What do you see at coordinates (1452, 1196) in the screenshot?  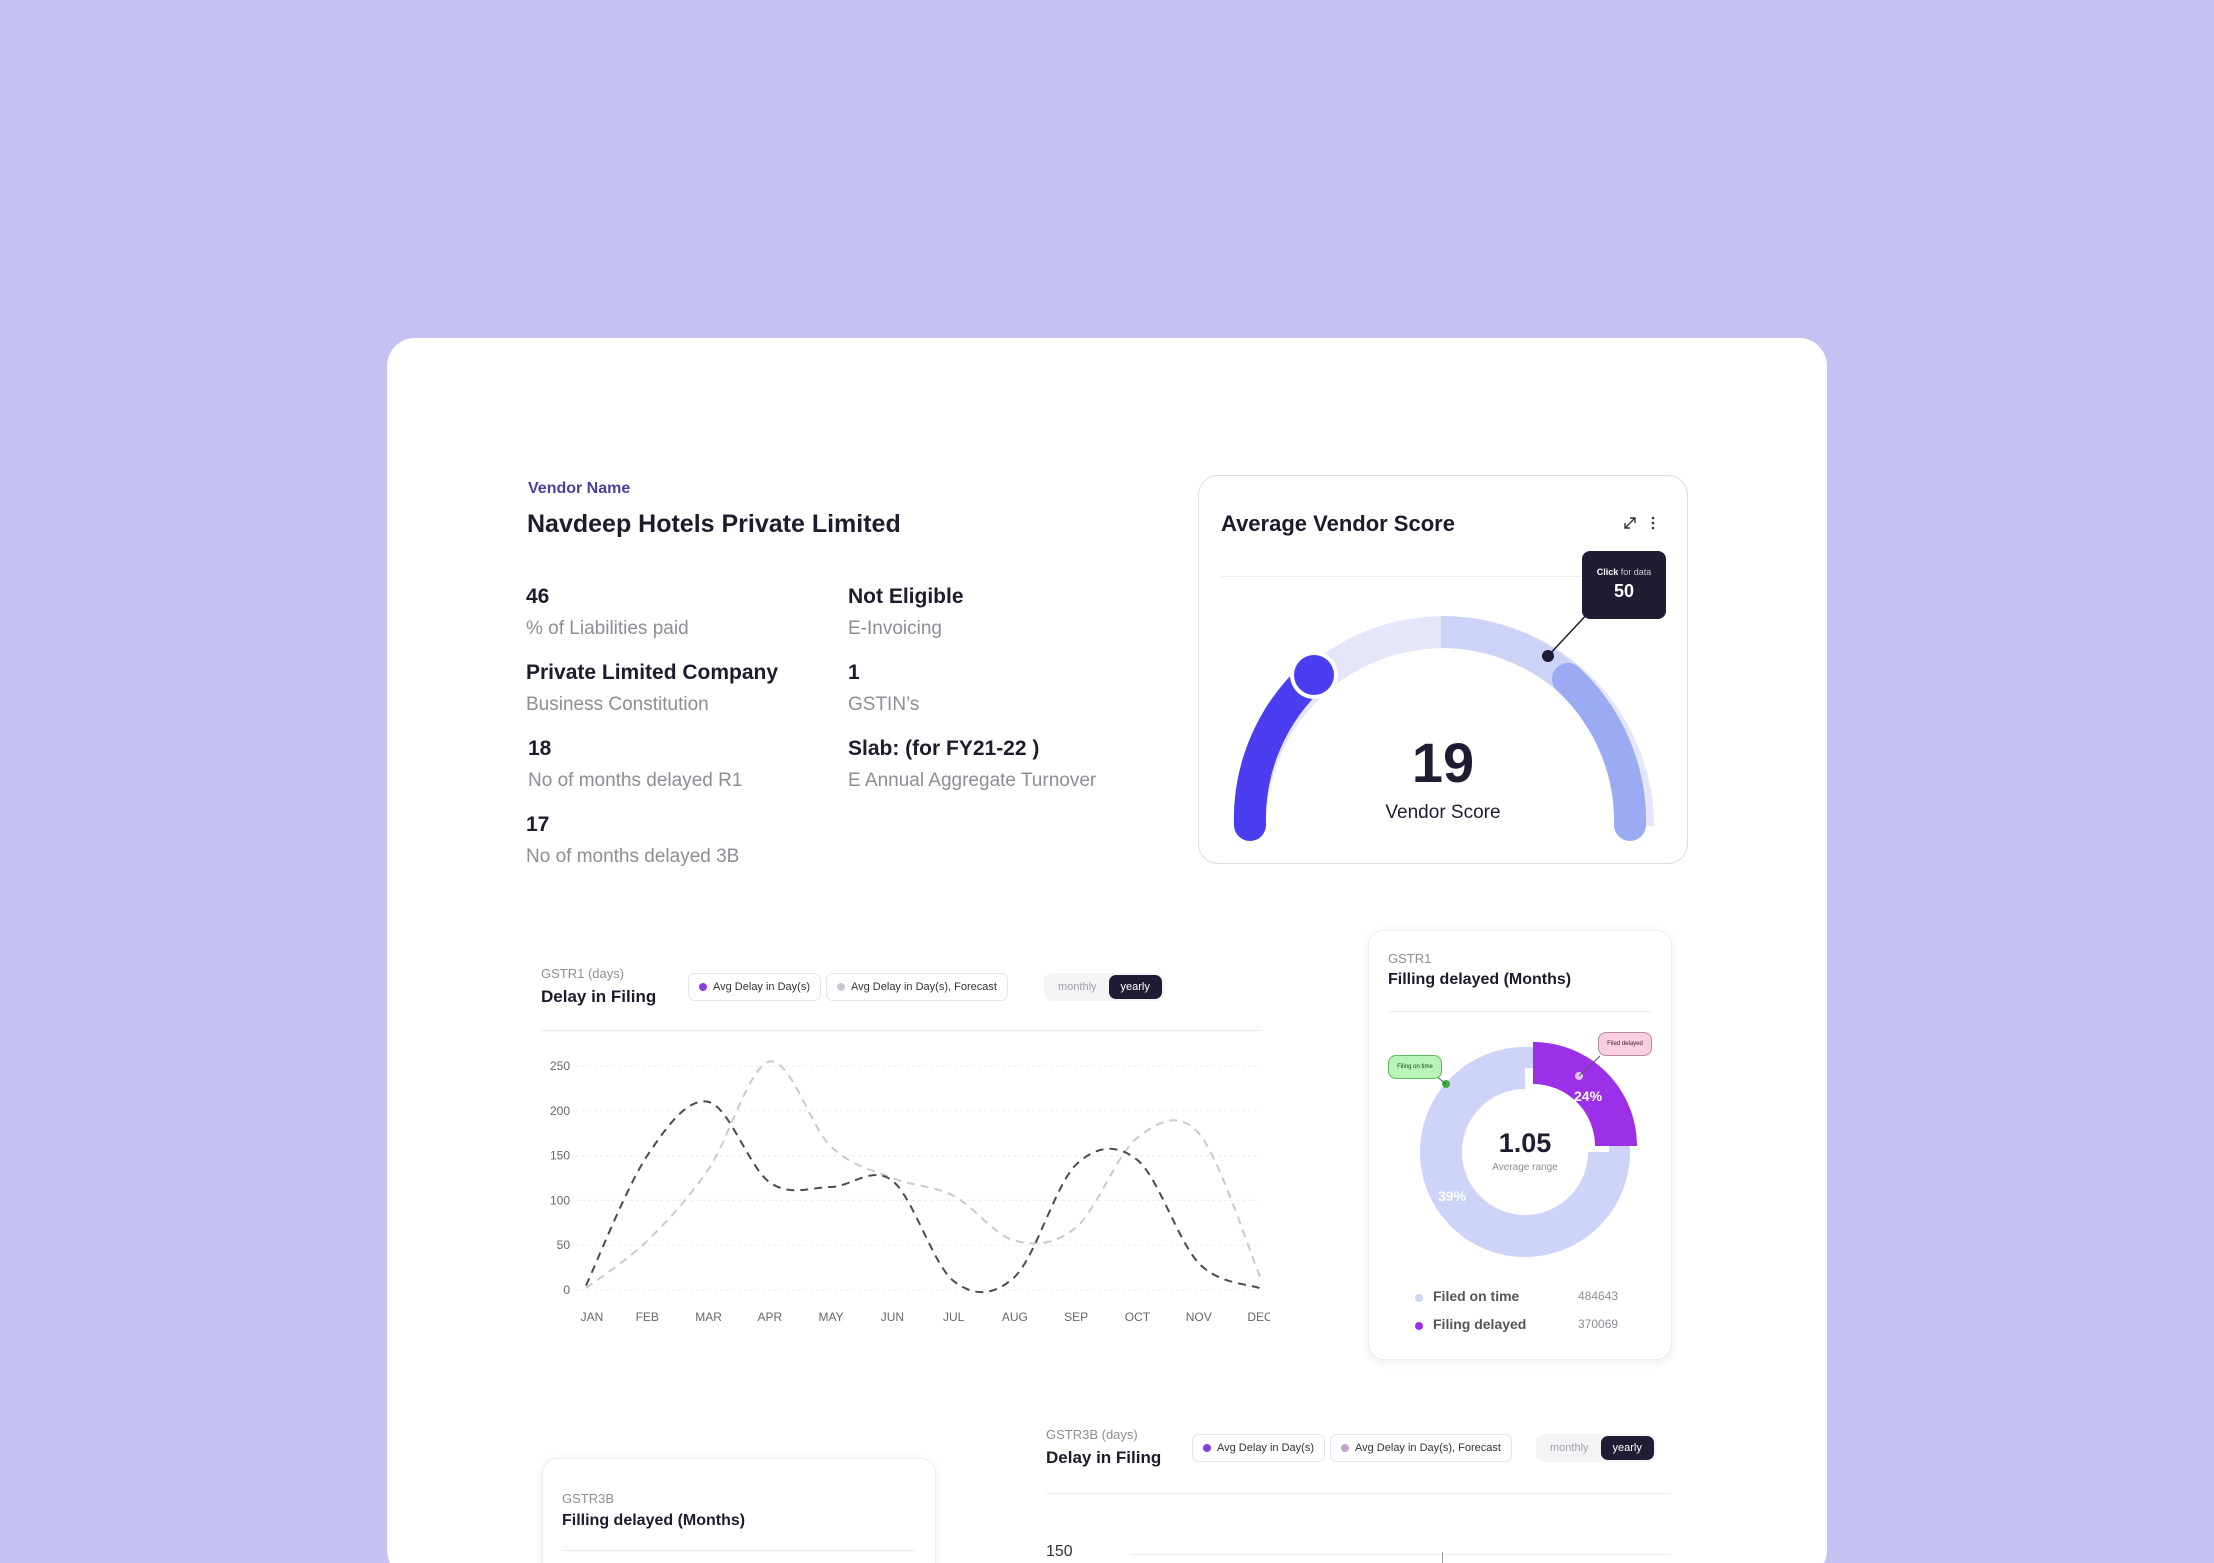 I see `pct-on-time: 39%` at bounding box center [1452, 1196].